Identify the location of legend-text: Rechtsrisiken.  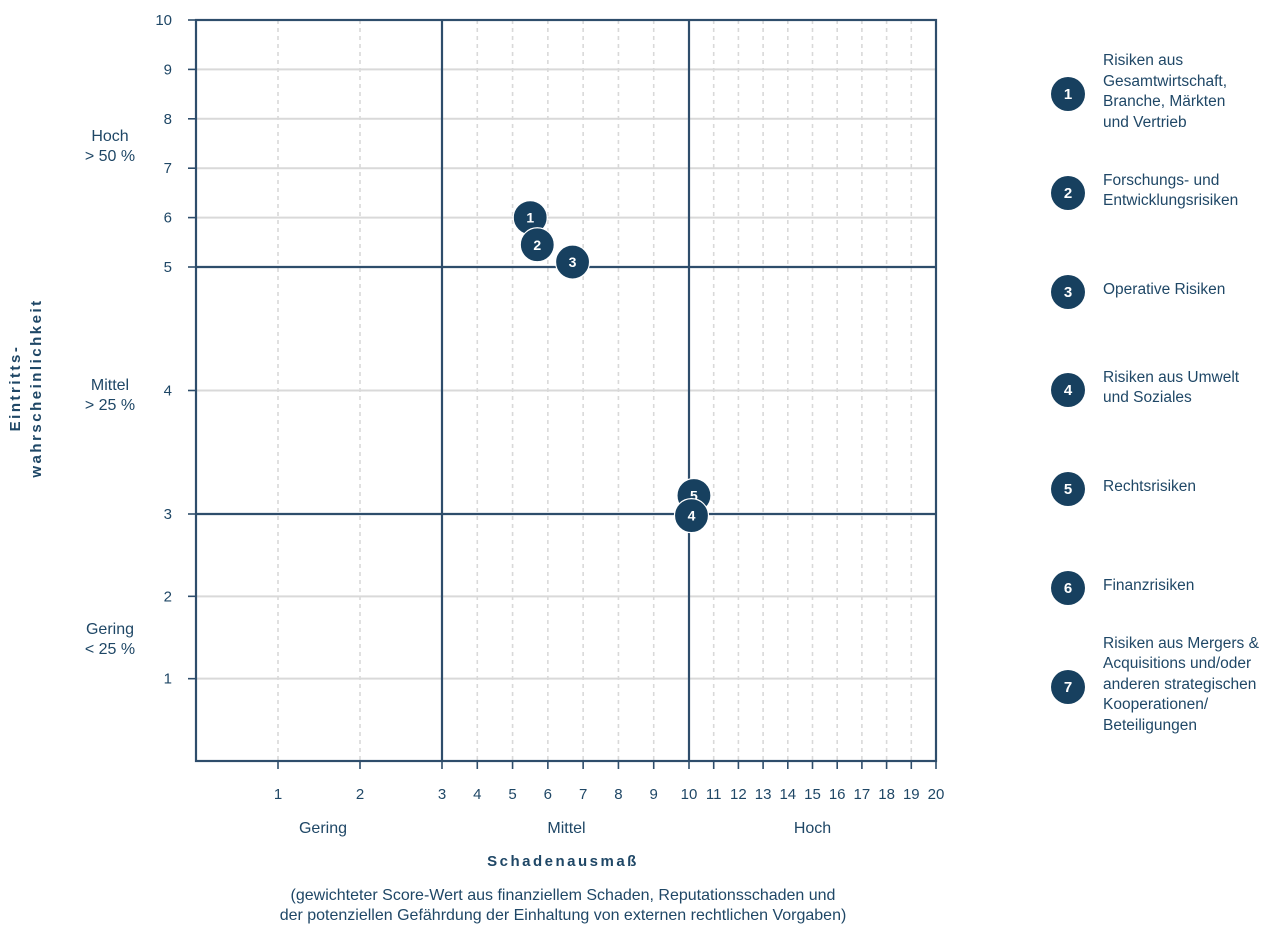
(1150, 486).